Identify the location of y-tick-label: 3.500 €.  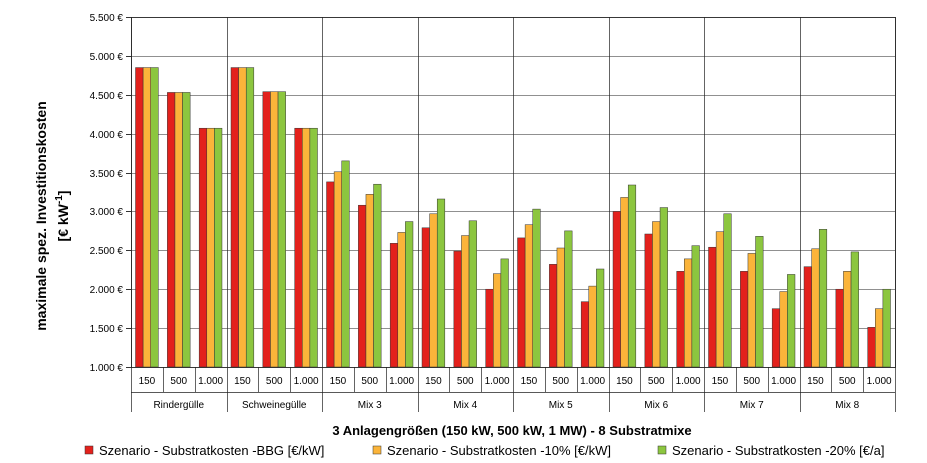
(107, 174).